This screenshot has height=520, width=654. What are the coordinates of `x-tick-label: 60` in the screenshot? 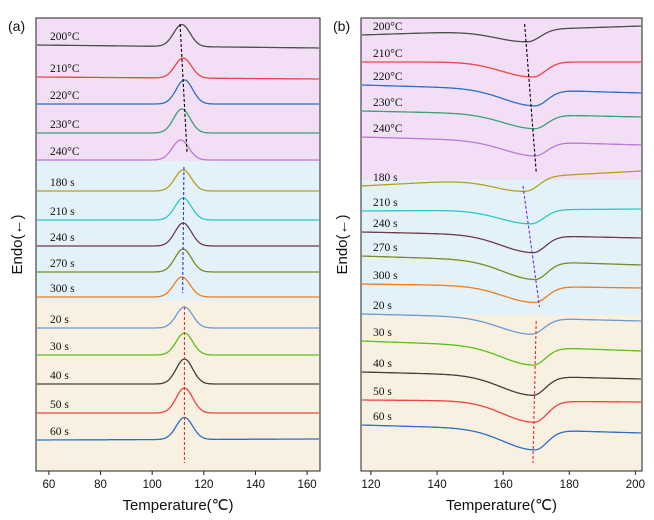 It's located at (49, 485).